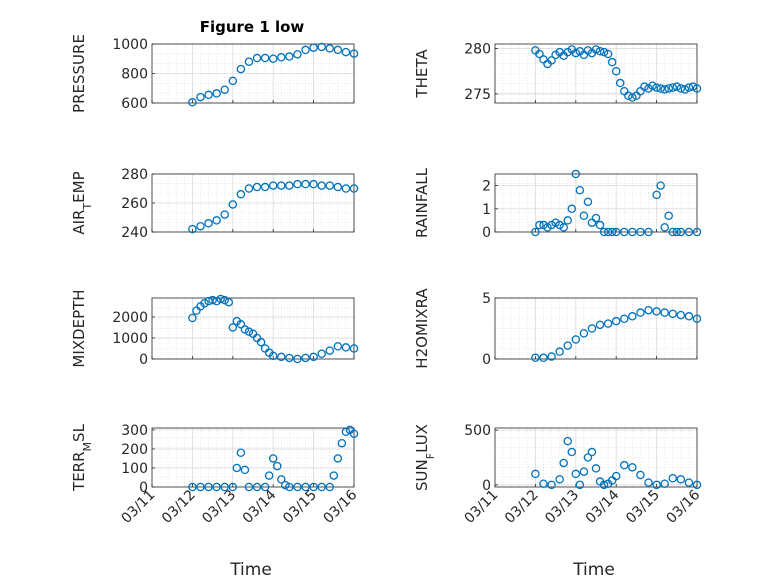 This screenshot has height=583, width=778. What do you see at coordinates (134, 175) in the screenshot?
I see `y-tick-label: 280` at bounding box center [134, 175].